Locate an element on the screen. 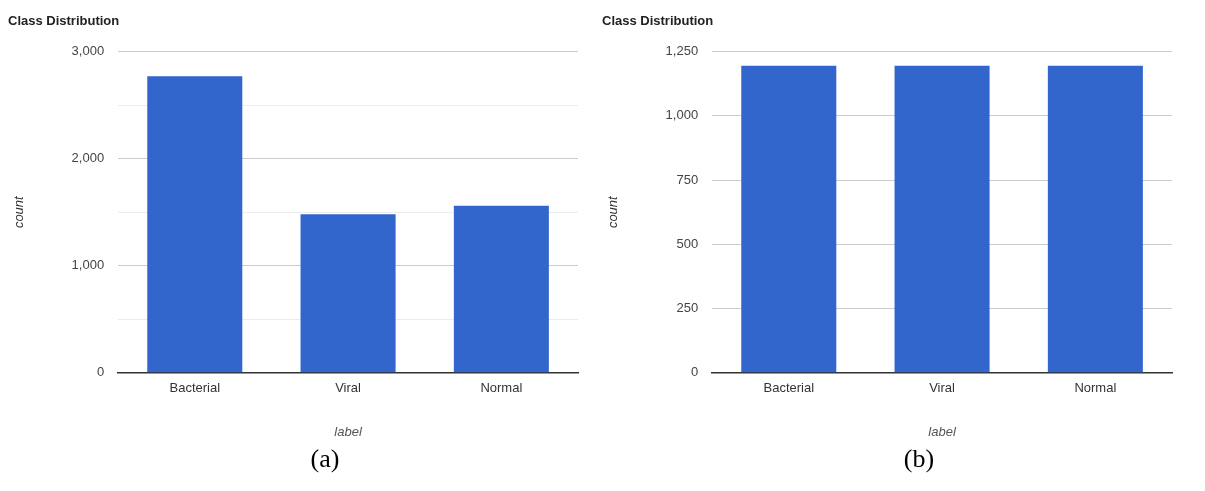 The width and height of the screenshot is (1205, 491). y-tick-label: 250 is located at coordinates (687, 308).